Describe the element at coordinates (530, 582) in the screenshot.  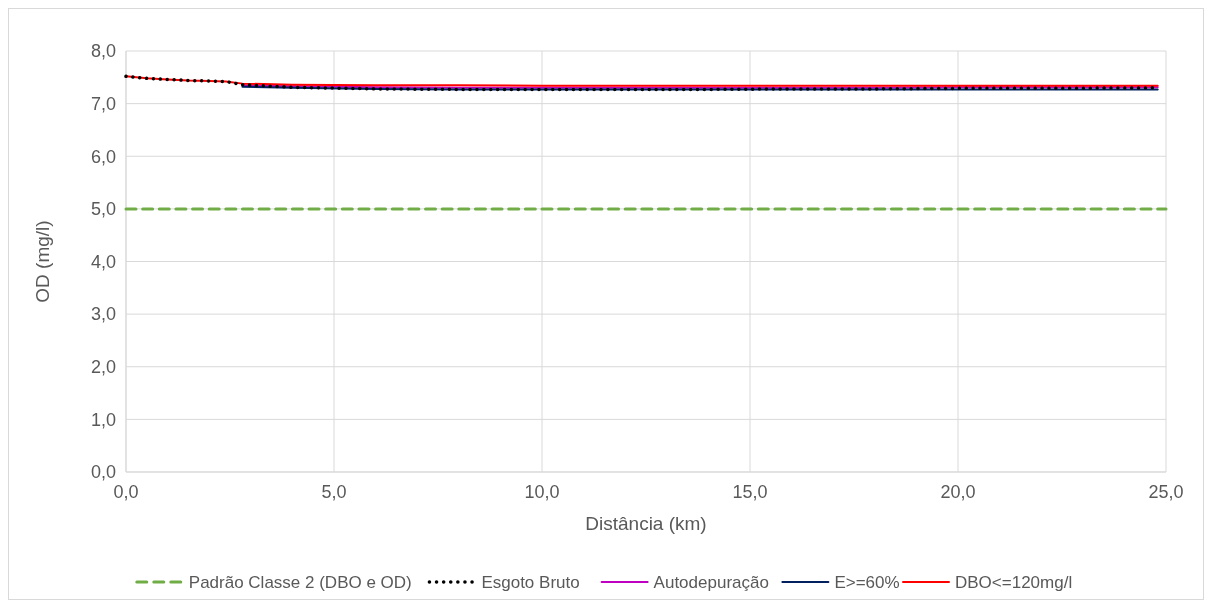
I see `legend-label: Esgoto Bruto` at that location.